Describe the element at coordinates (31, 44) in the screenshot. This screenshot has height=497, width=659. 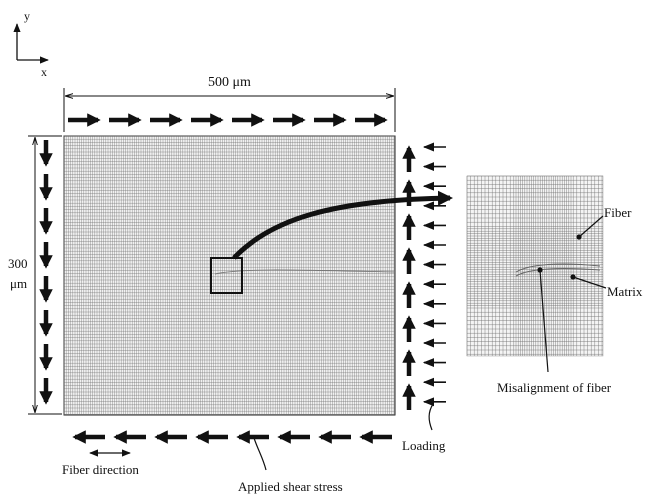
I see `coordinate-axes: y x` at that location.